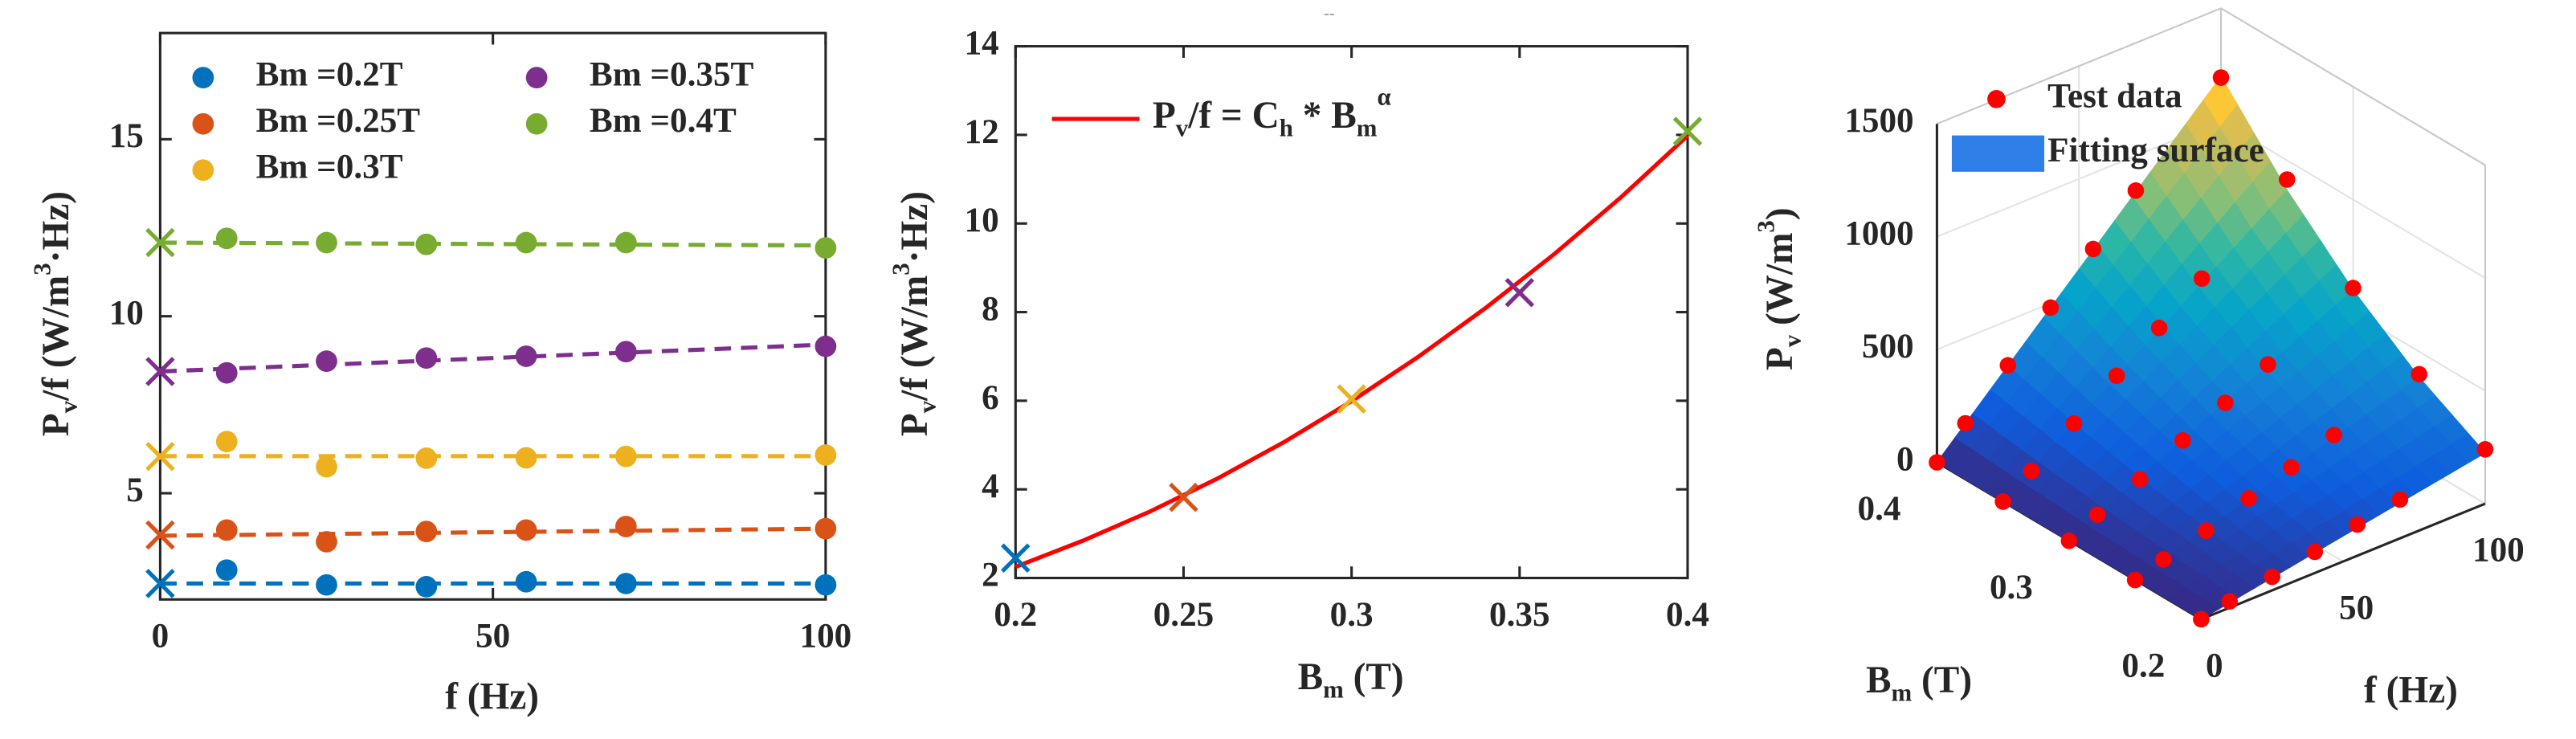 This screenshot has width=2576, height=739. I want to click on label-part: m, so click(1902, 693).